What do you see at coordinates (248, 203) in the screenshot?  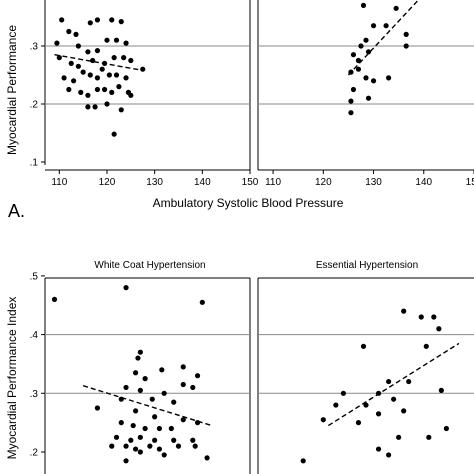 I see `x-axis-title-a: Ambulatory Systolic Blood Pressure` at bounding box center [248, 203].